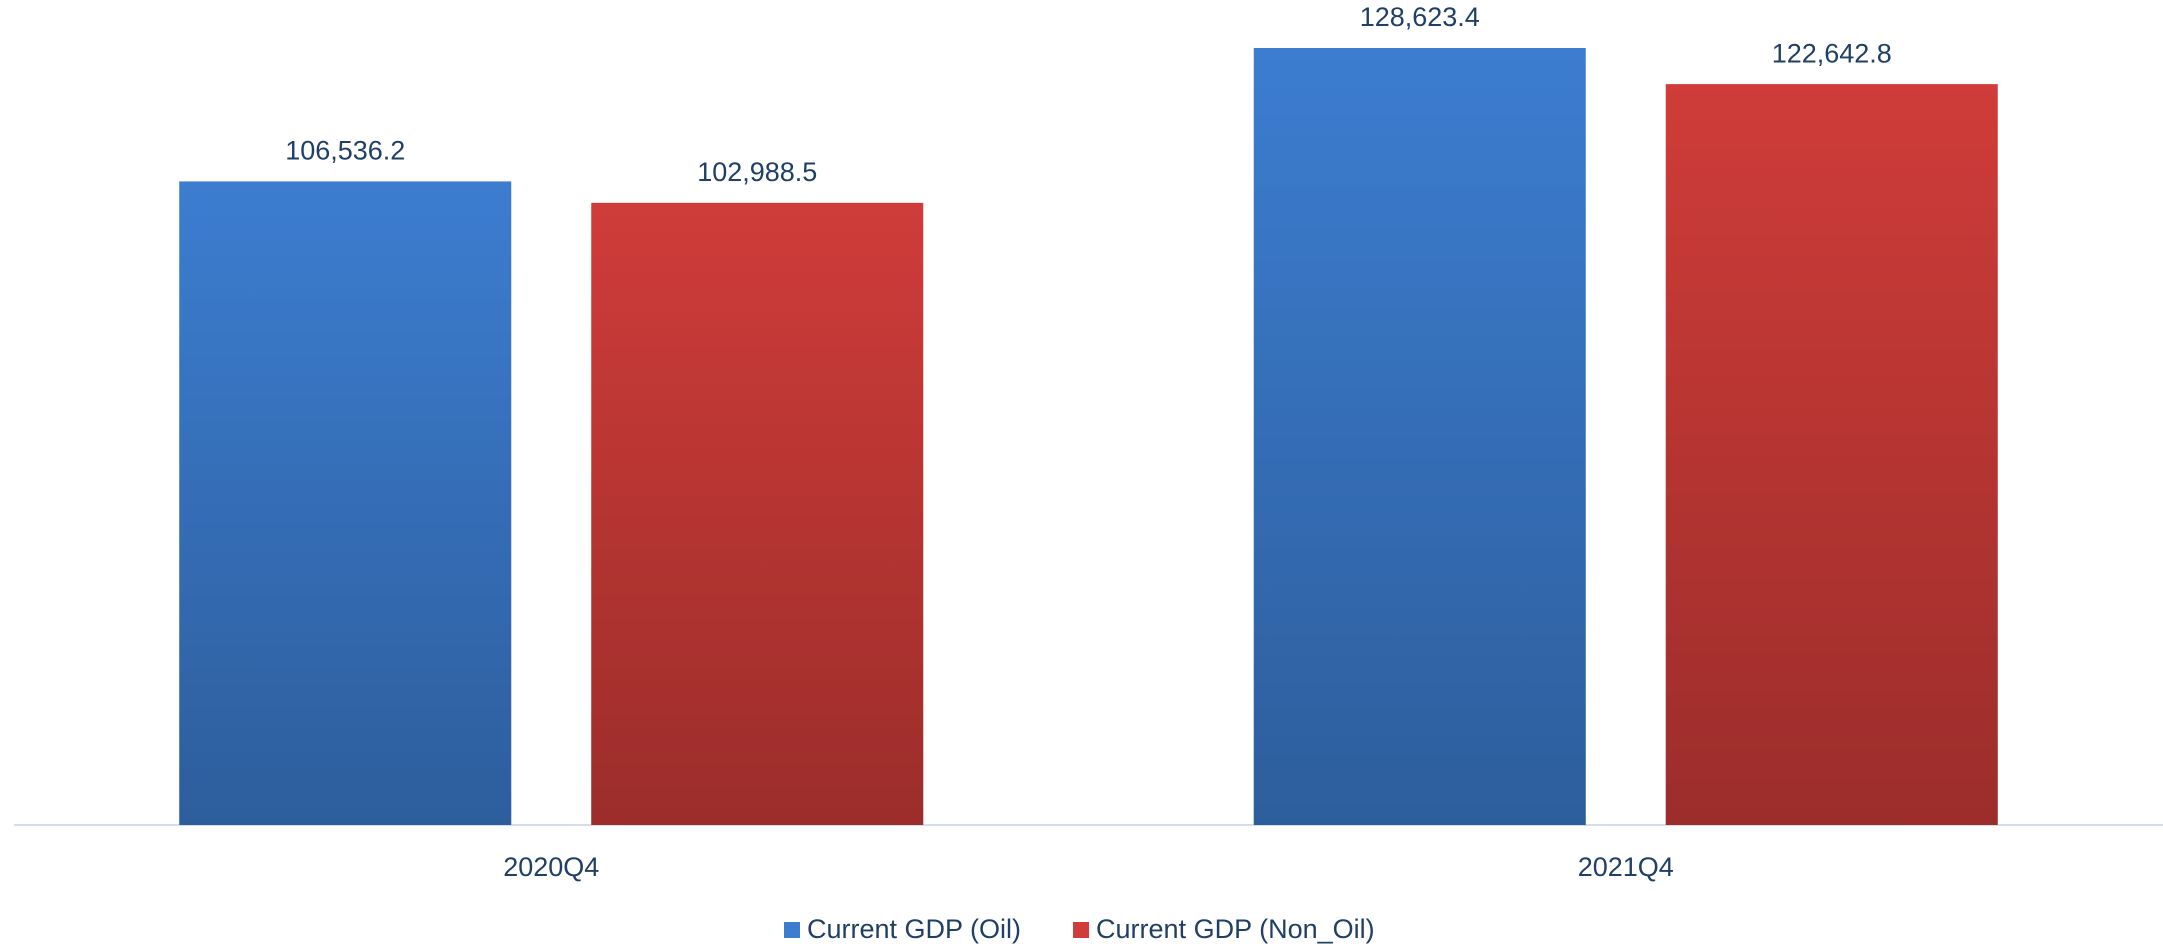 Image resolution: width=2163 pixels, height=947 pixels. I want to click on data-label: 128,623.4, so click(1420, 17).